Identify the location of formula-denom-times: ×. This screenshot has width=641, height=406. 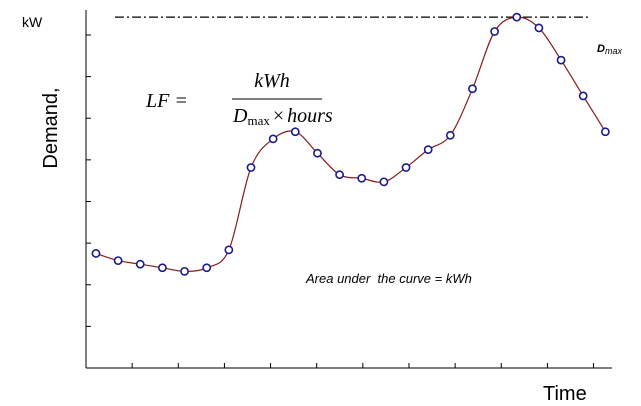
(278, 116).